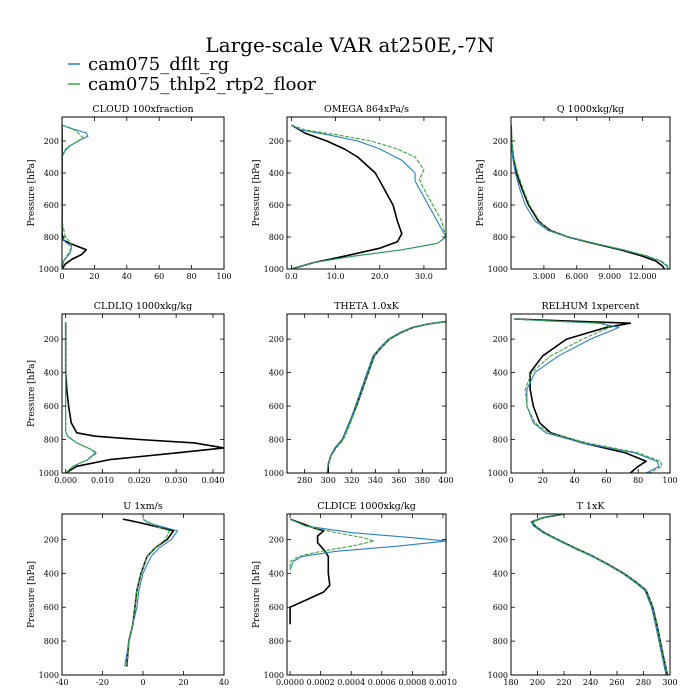 The width and height of the screenshot is (700, 700). I want to click on x-tick-label: 30.0, so click(424, 276).